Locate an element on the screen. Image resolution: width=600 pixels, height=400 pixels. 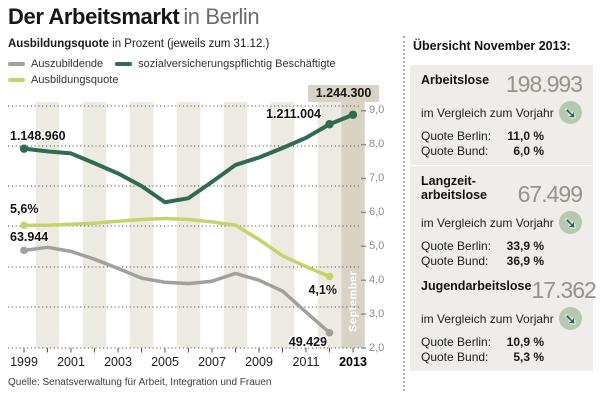
series-line-auszubildende is located at coordinates (177, 290).